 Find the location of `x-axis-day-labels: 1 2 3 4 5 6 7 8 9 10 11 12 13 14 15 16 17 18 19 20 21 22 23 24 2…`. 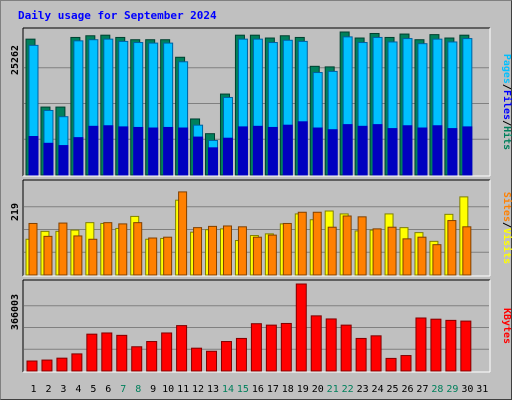

x-axis-day-labels: 1 2 3 4 5 6 7 8 9 10 11 12 13 14 15 16 17 18 19 20 21 22 23 24 2… is located at coordinates (259, 389).